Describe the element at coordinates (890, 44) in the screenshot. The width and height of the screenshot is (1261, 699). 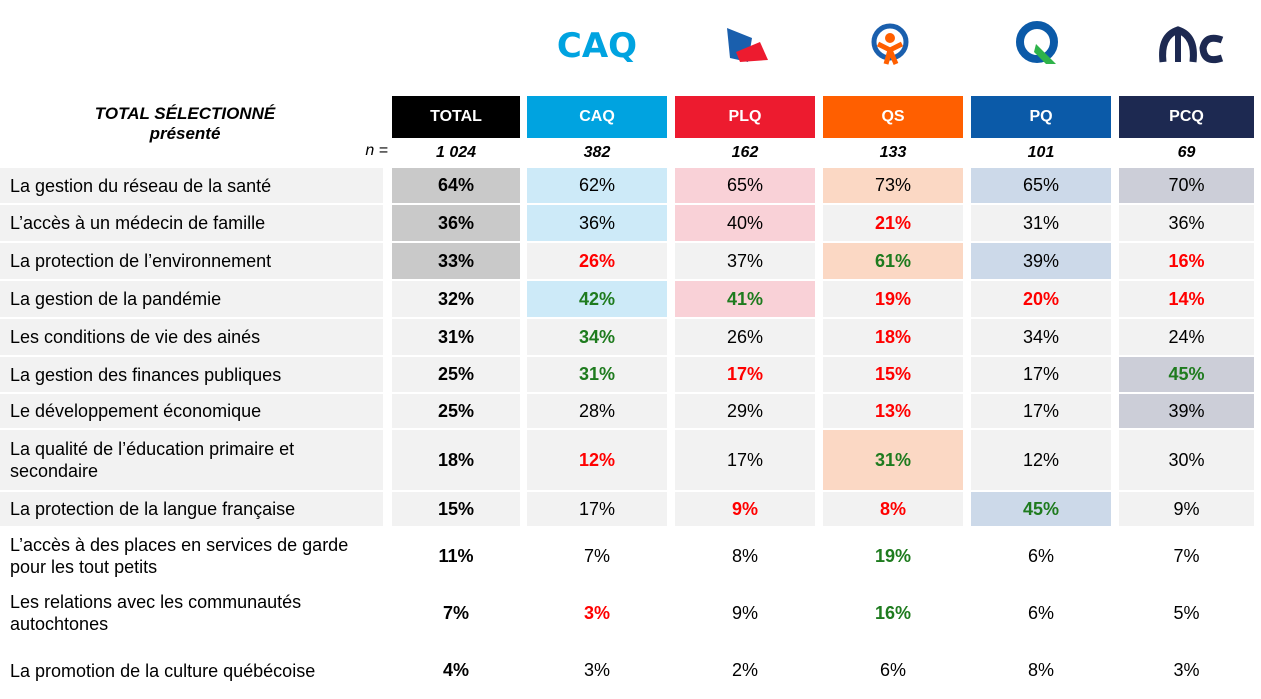
I see `qs-logo` at that location.